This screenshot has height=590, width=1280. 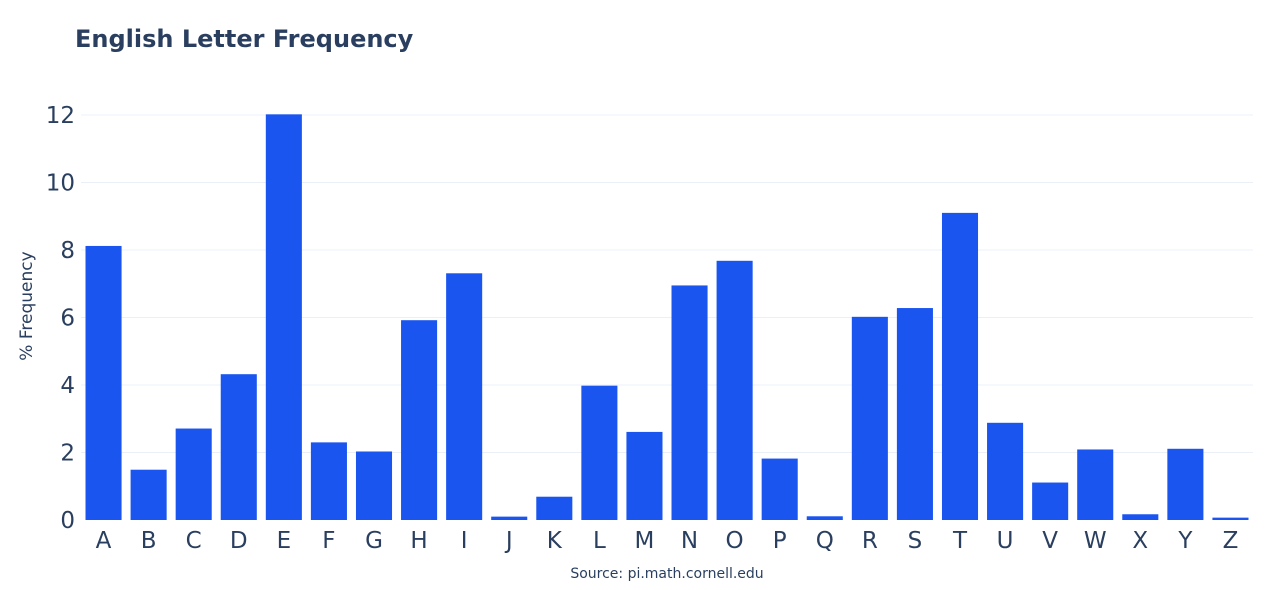 What do you see at coordinates (27, 305) in the screenshot?
I see `y-axis-label: % Frequency` at bounding box center [27, 305].